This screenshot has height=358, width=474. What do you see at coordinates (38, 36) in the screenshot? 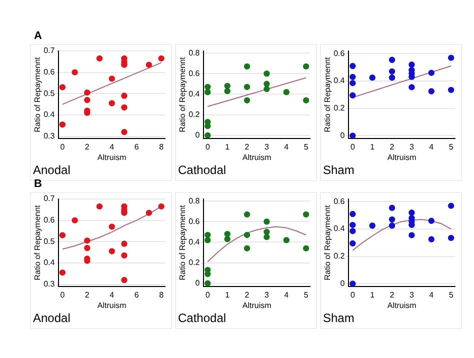
I see `text: A` at bounding box center [38, 36].